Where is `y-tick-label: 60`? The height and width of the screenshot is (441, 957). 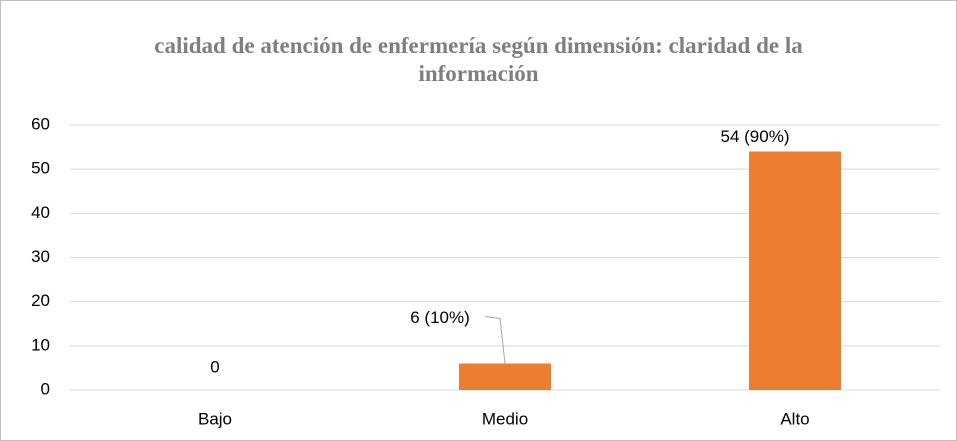 y-tick-label: 60 is located at coordinates (40, 123).